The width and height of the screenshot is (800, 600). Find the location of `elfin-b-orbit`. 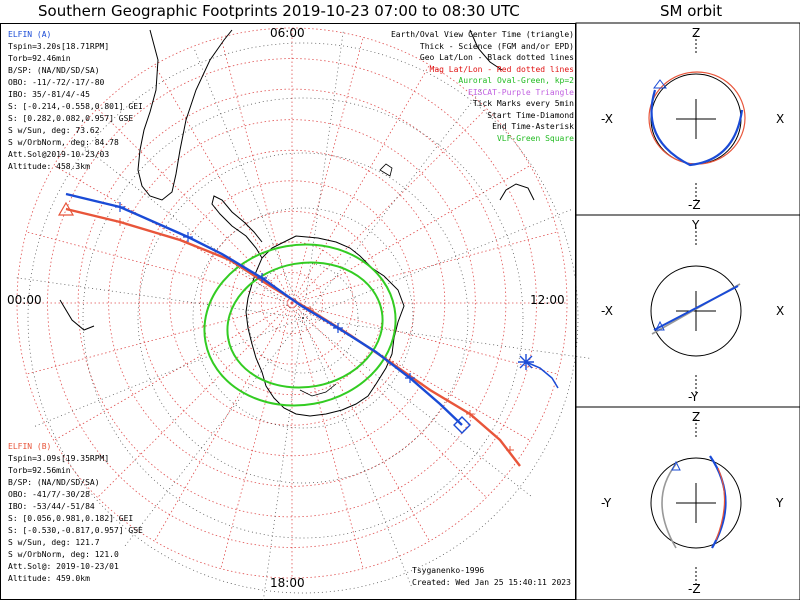

elfin-b-orbit is located at coordinates (697, 118).